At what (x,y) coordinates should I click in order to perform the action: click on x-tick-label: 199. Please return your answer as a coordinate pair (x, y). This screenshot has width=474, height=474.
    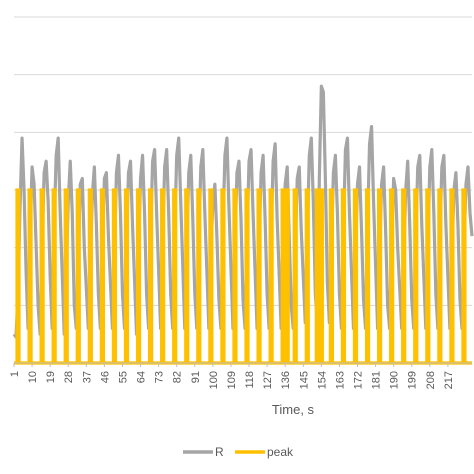
    Looking at the image, I should click on (413, 380).